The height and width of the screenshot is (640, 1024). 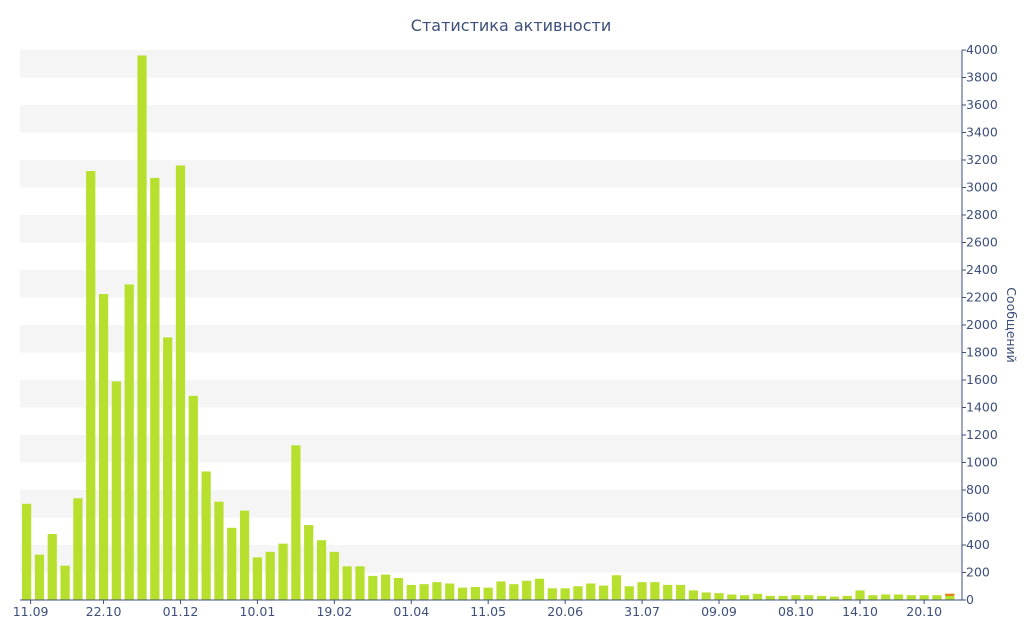 What do you see at coordinates (181, 611) in the screenshot?
I see `x-tick-label: 01.12` at bounding box center [181, 611].